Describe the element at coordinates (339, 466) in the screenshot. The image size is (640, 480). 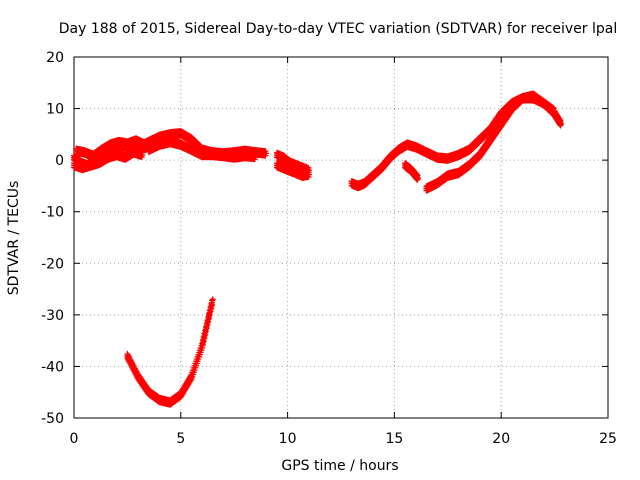
I see `x-axis-label: GPS time / hours` at that location.